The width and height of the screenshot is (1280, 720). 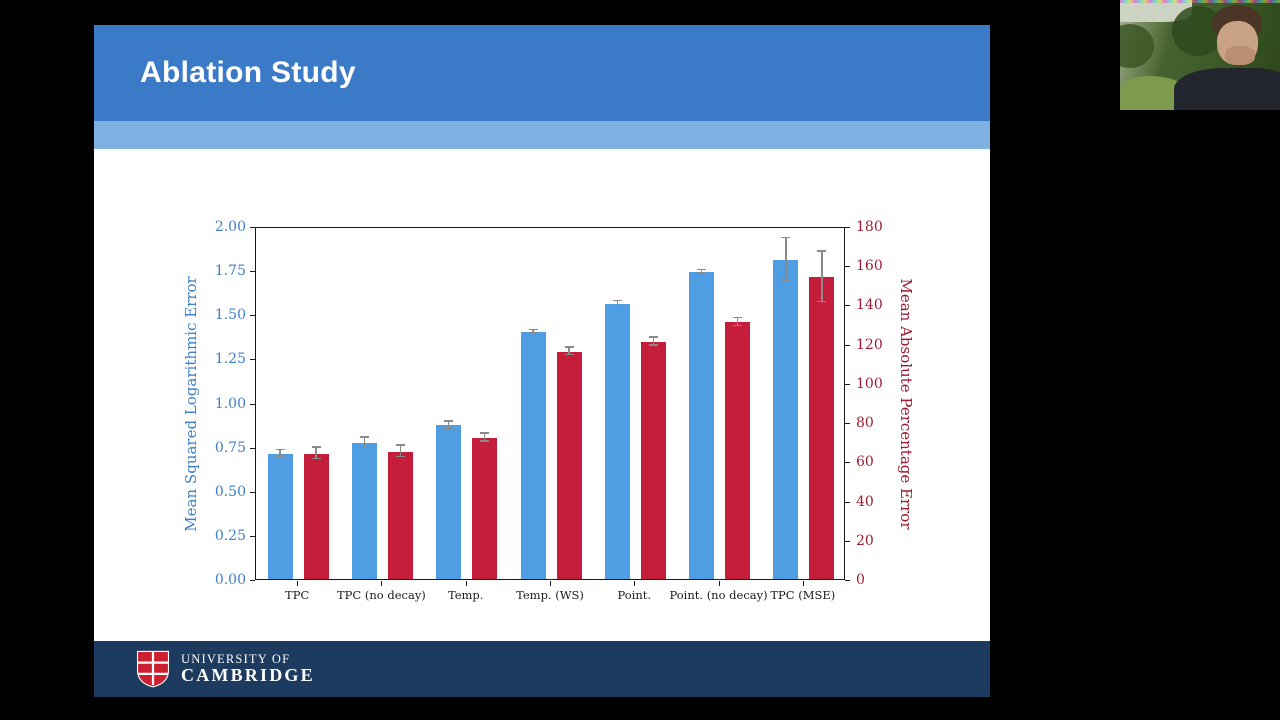 I want to click on left-tick-label: 1.50, so click(x=230, y=315).